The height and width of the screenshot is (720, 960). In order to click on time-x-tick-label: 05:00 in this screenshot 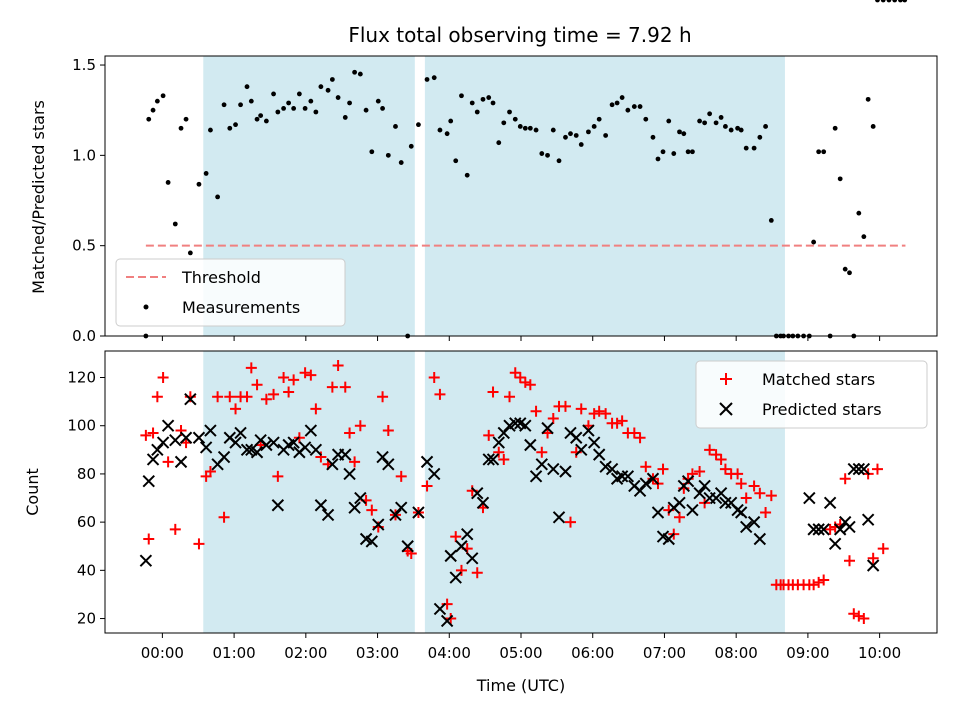, I will do `click(520, 653)`.